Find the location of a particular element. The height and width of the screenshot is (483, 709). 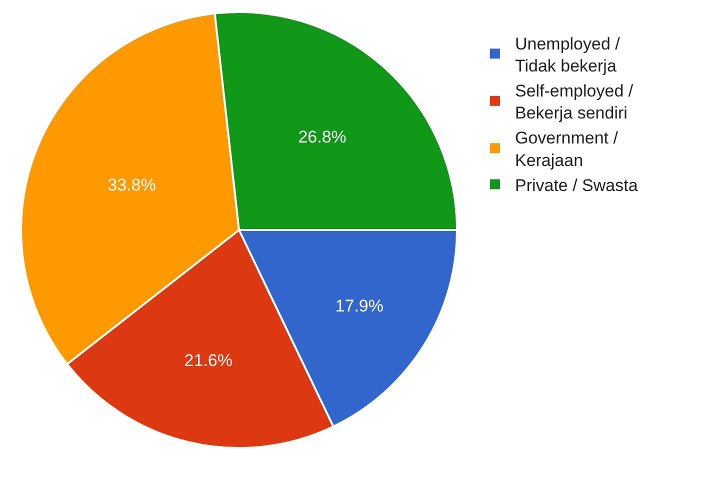

legend-label: Unemployed / Tidak bekerja is located at coordinates (567, 55).